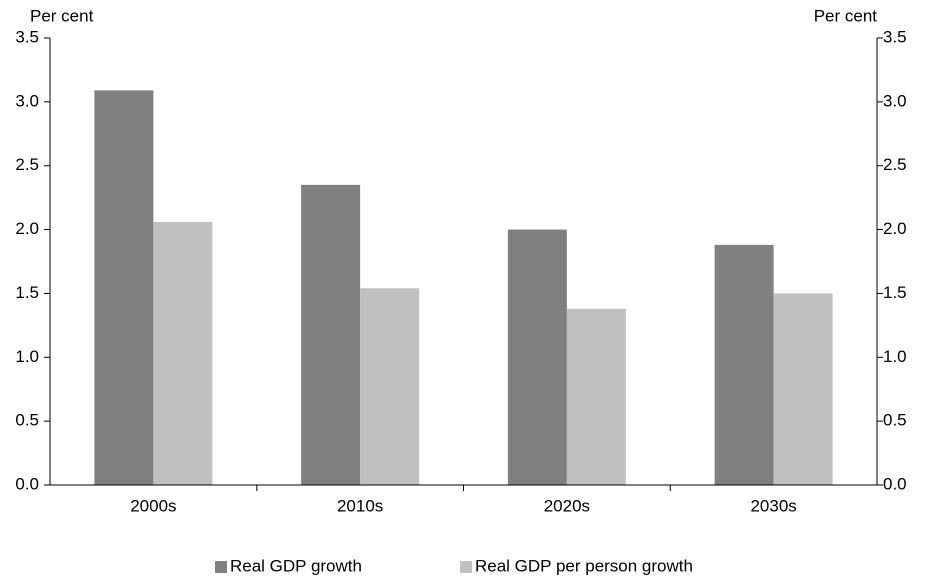 The image size is (931, 582). Describe the element at coordinates (360, 505) in the screenshot. I see `x-tick-label: 2010s` at that location.